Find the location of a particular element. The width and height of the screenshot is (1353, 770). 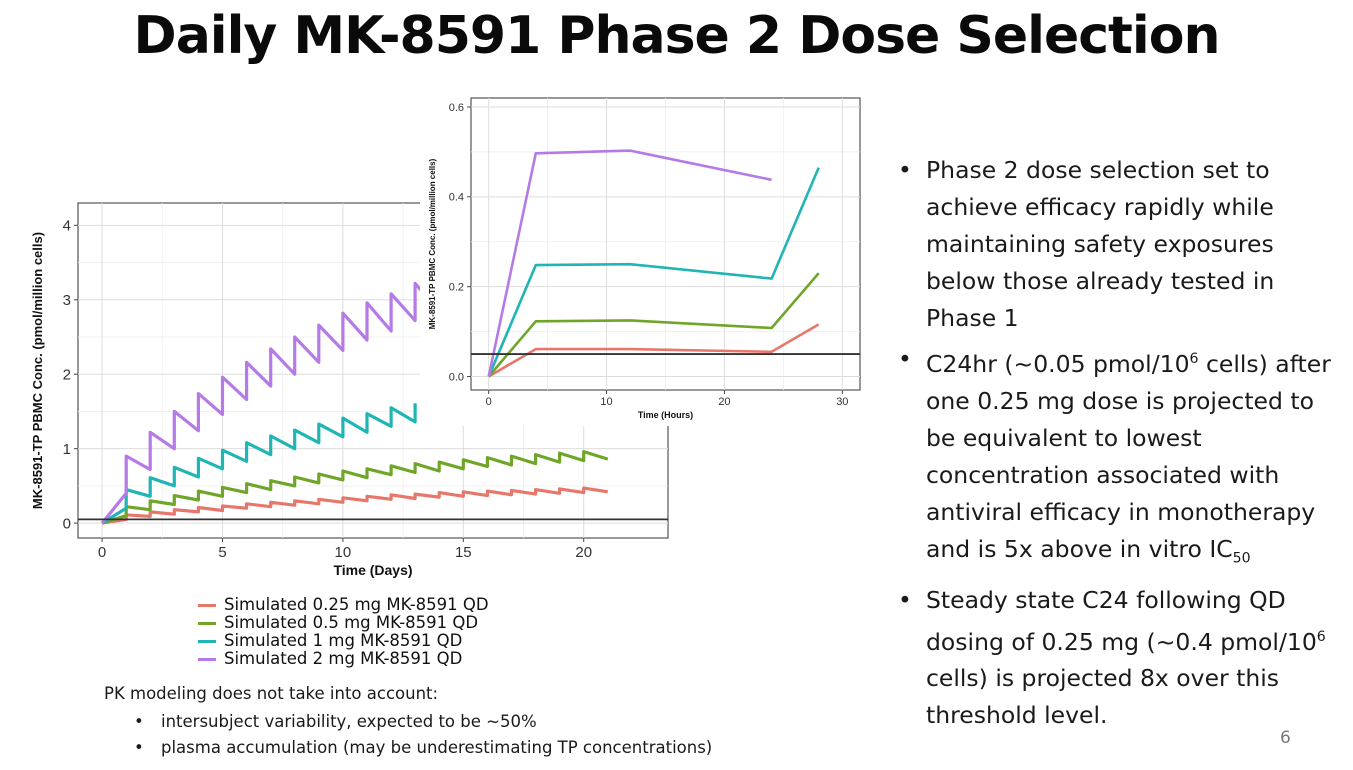

legend-key-025mg is located at coordinates (207, 605).